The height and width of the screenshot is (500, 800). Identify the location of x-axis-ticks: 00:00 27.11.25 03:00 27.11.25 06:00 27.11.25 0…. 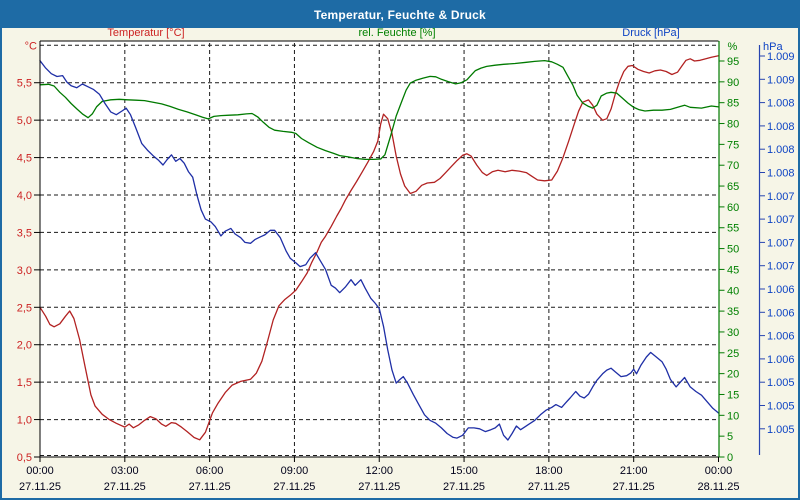
(379, 475).